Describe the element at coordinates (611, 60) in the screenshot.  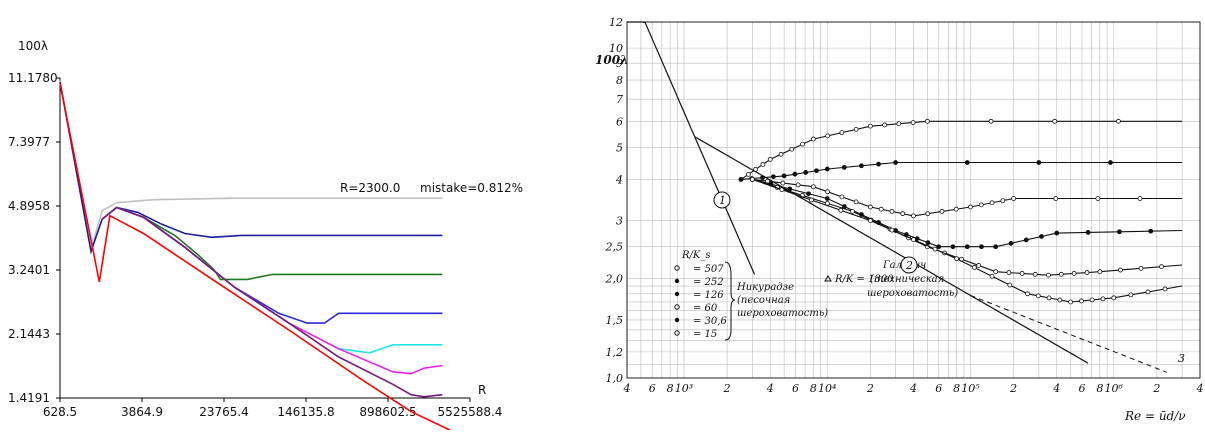
I see `right-ylabel: 100λ` at that location.